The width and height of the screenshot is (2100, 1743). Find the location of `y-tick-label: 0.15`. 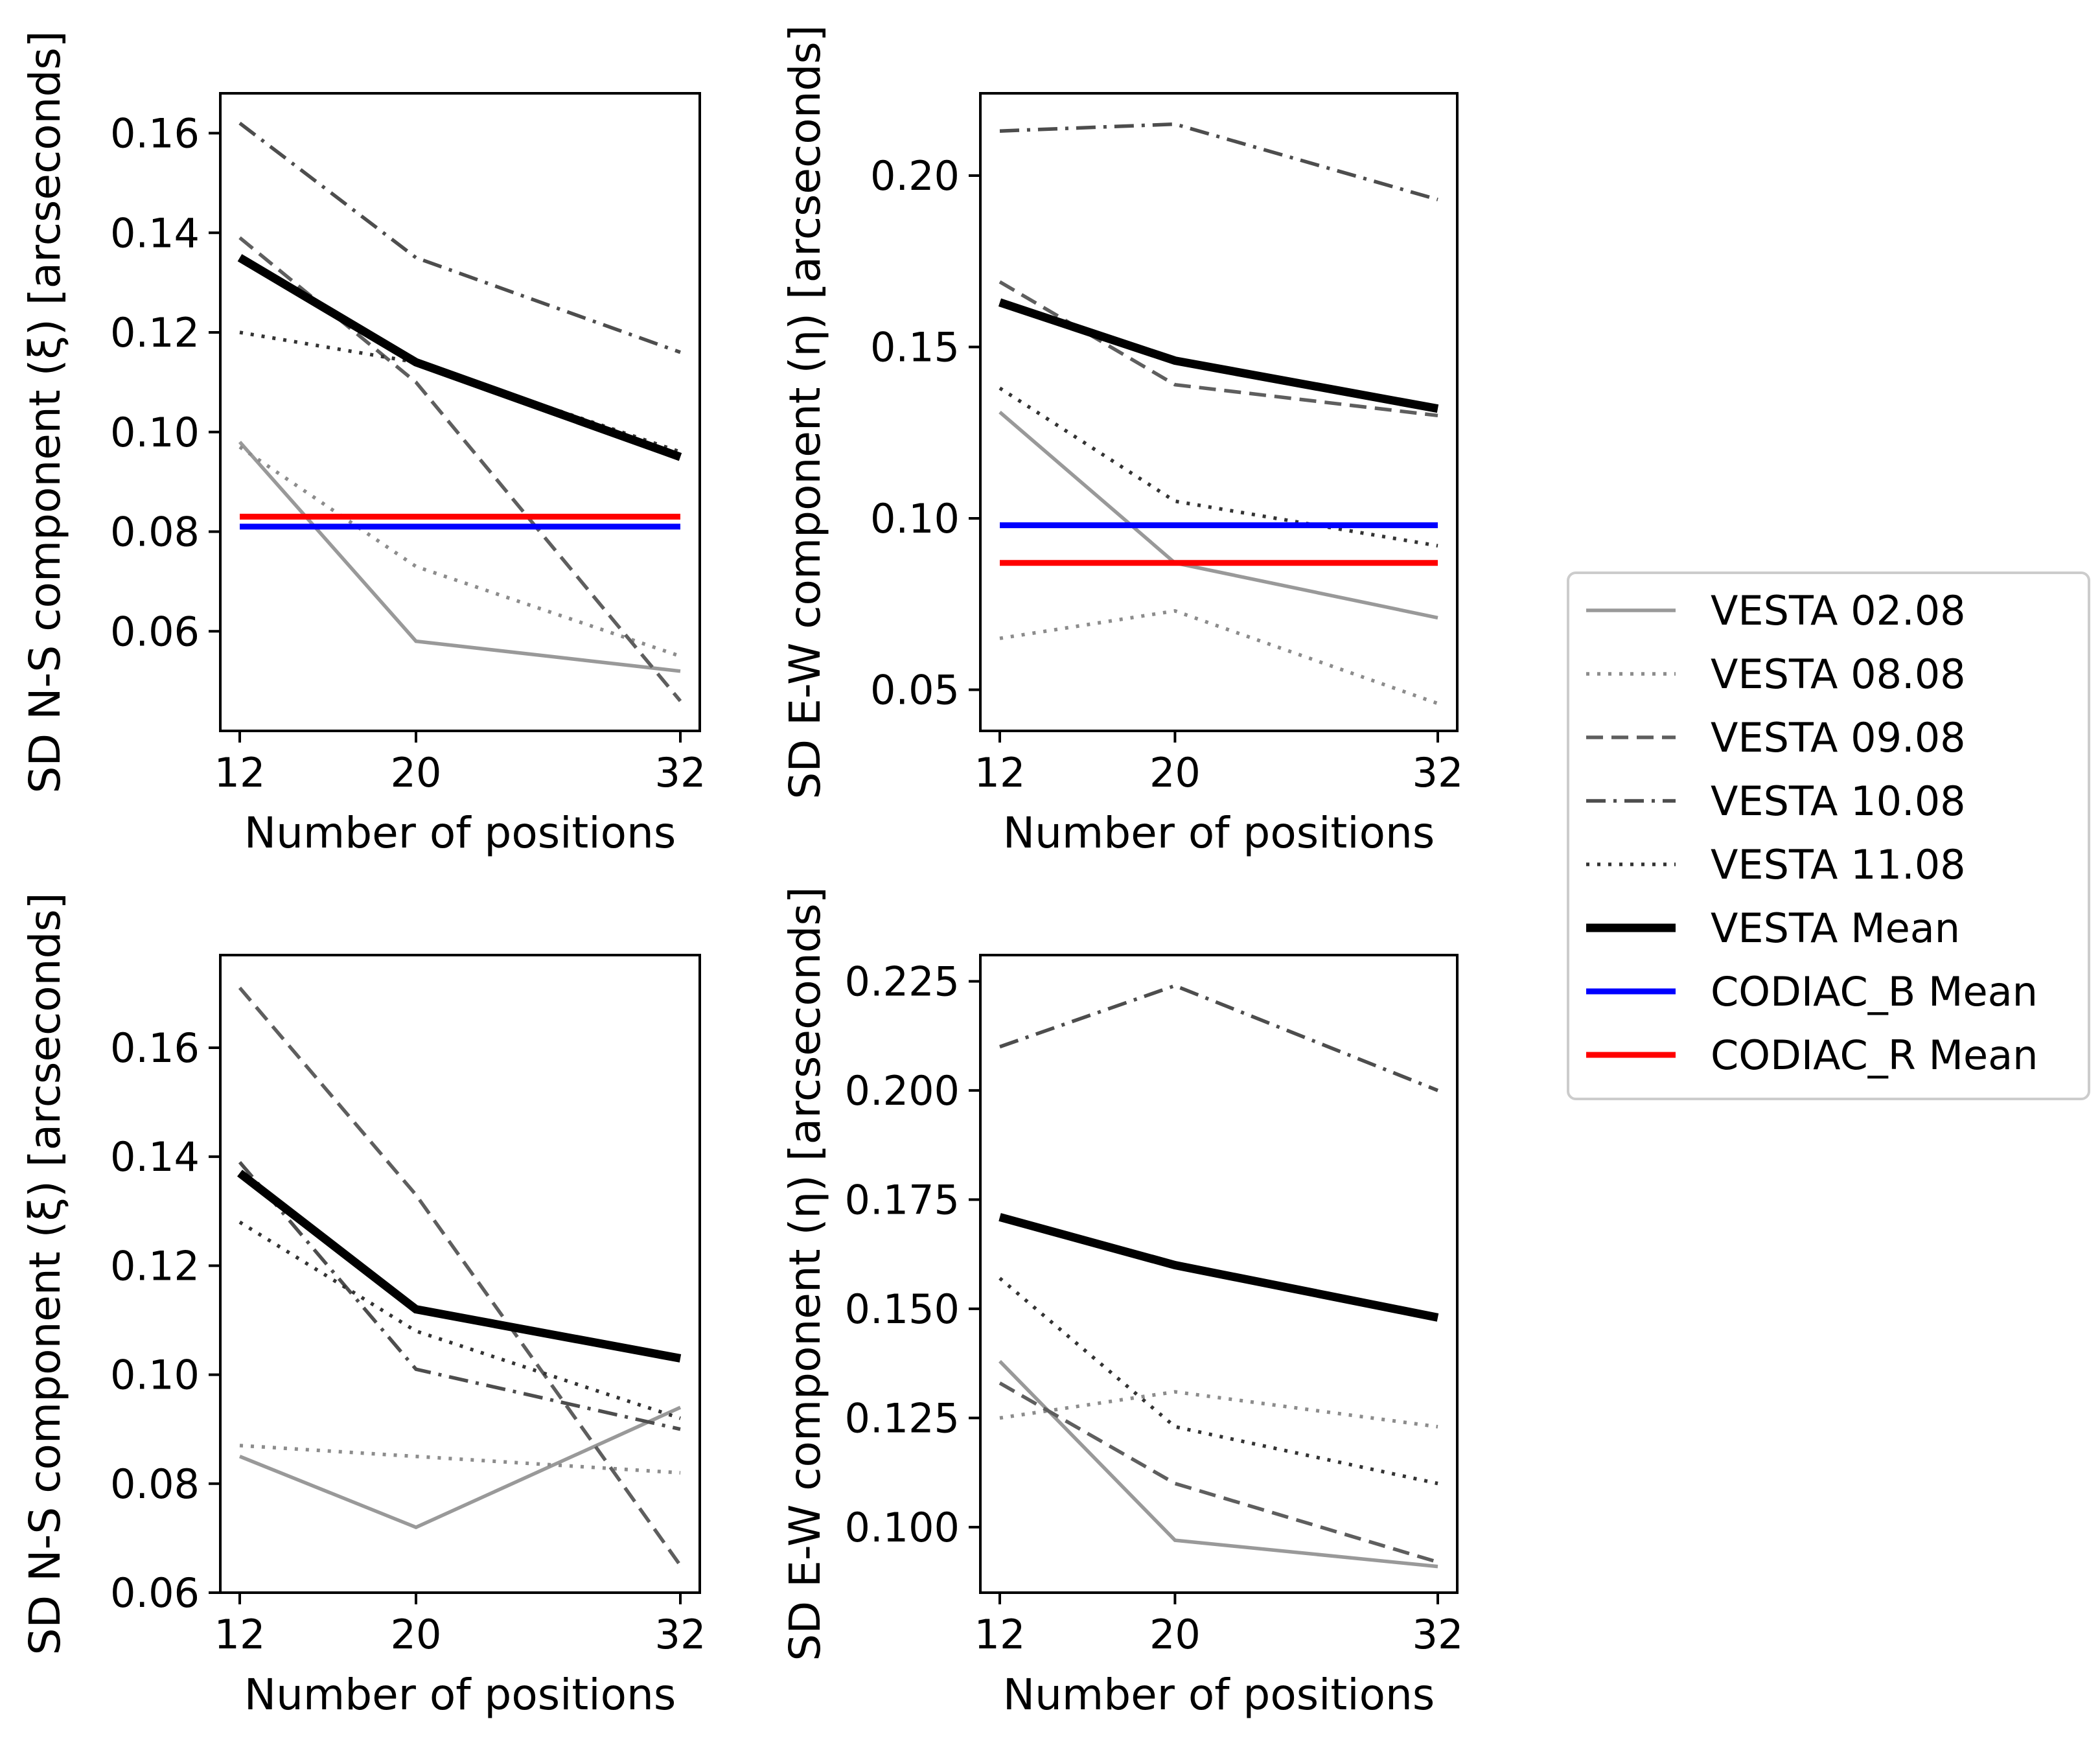

y-tick-label: 0.15 is located at coordinates (915, 347).